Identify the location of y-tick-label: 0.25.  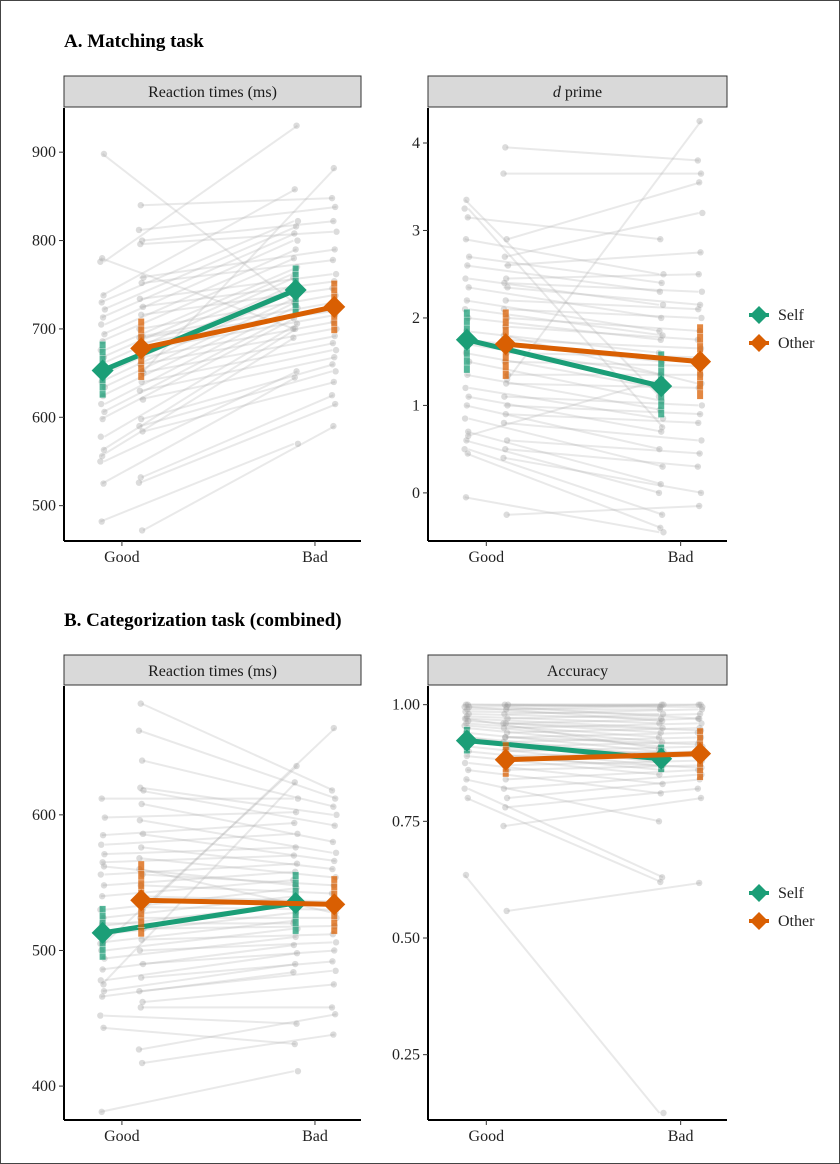
(406, 1055).